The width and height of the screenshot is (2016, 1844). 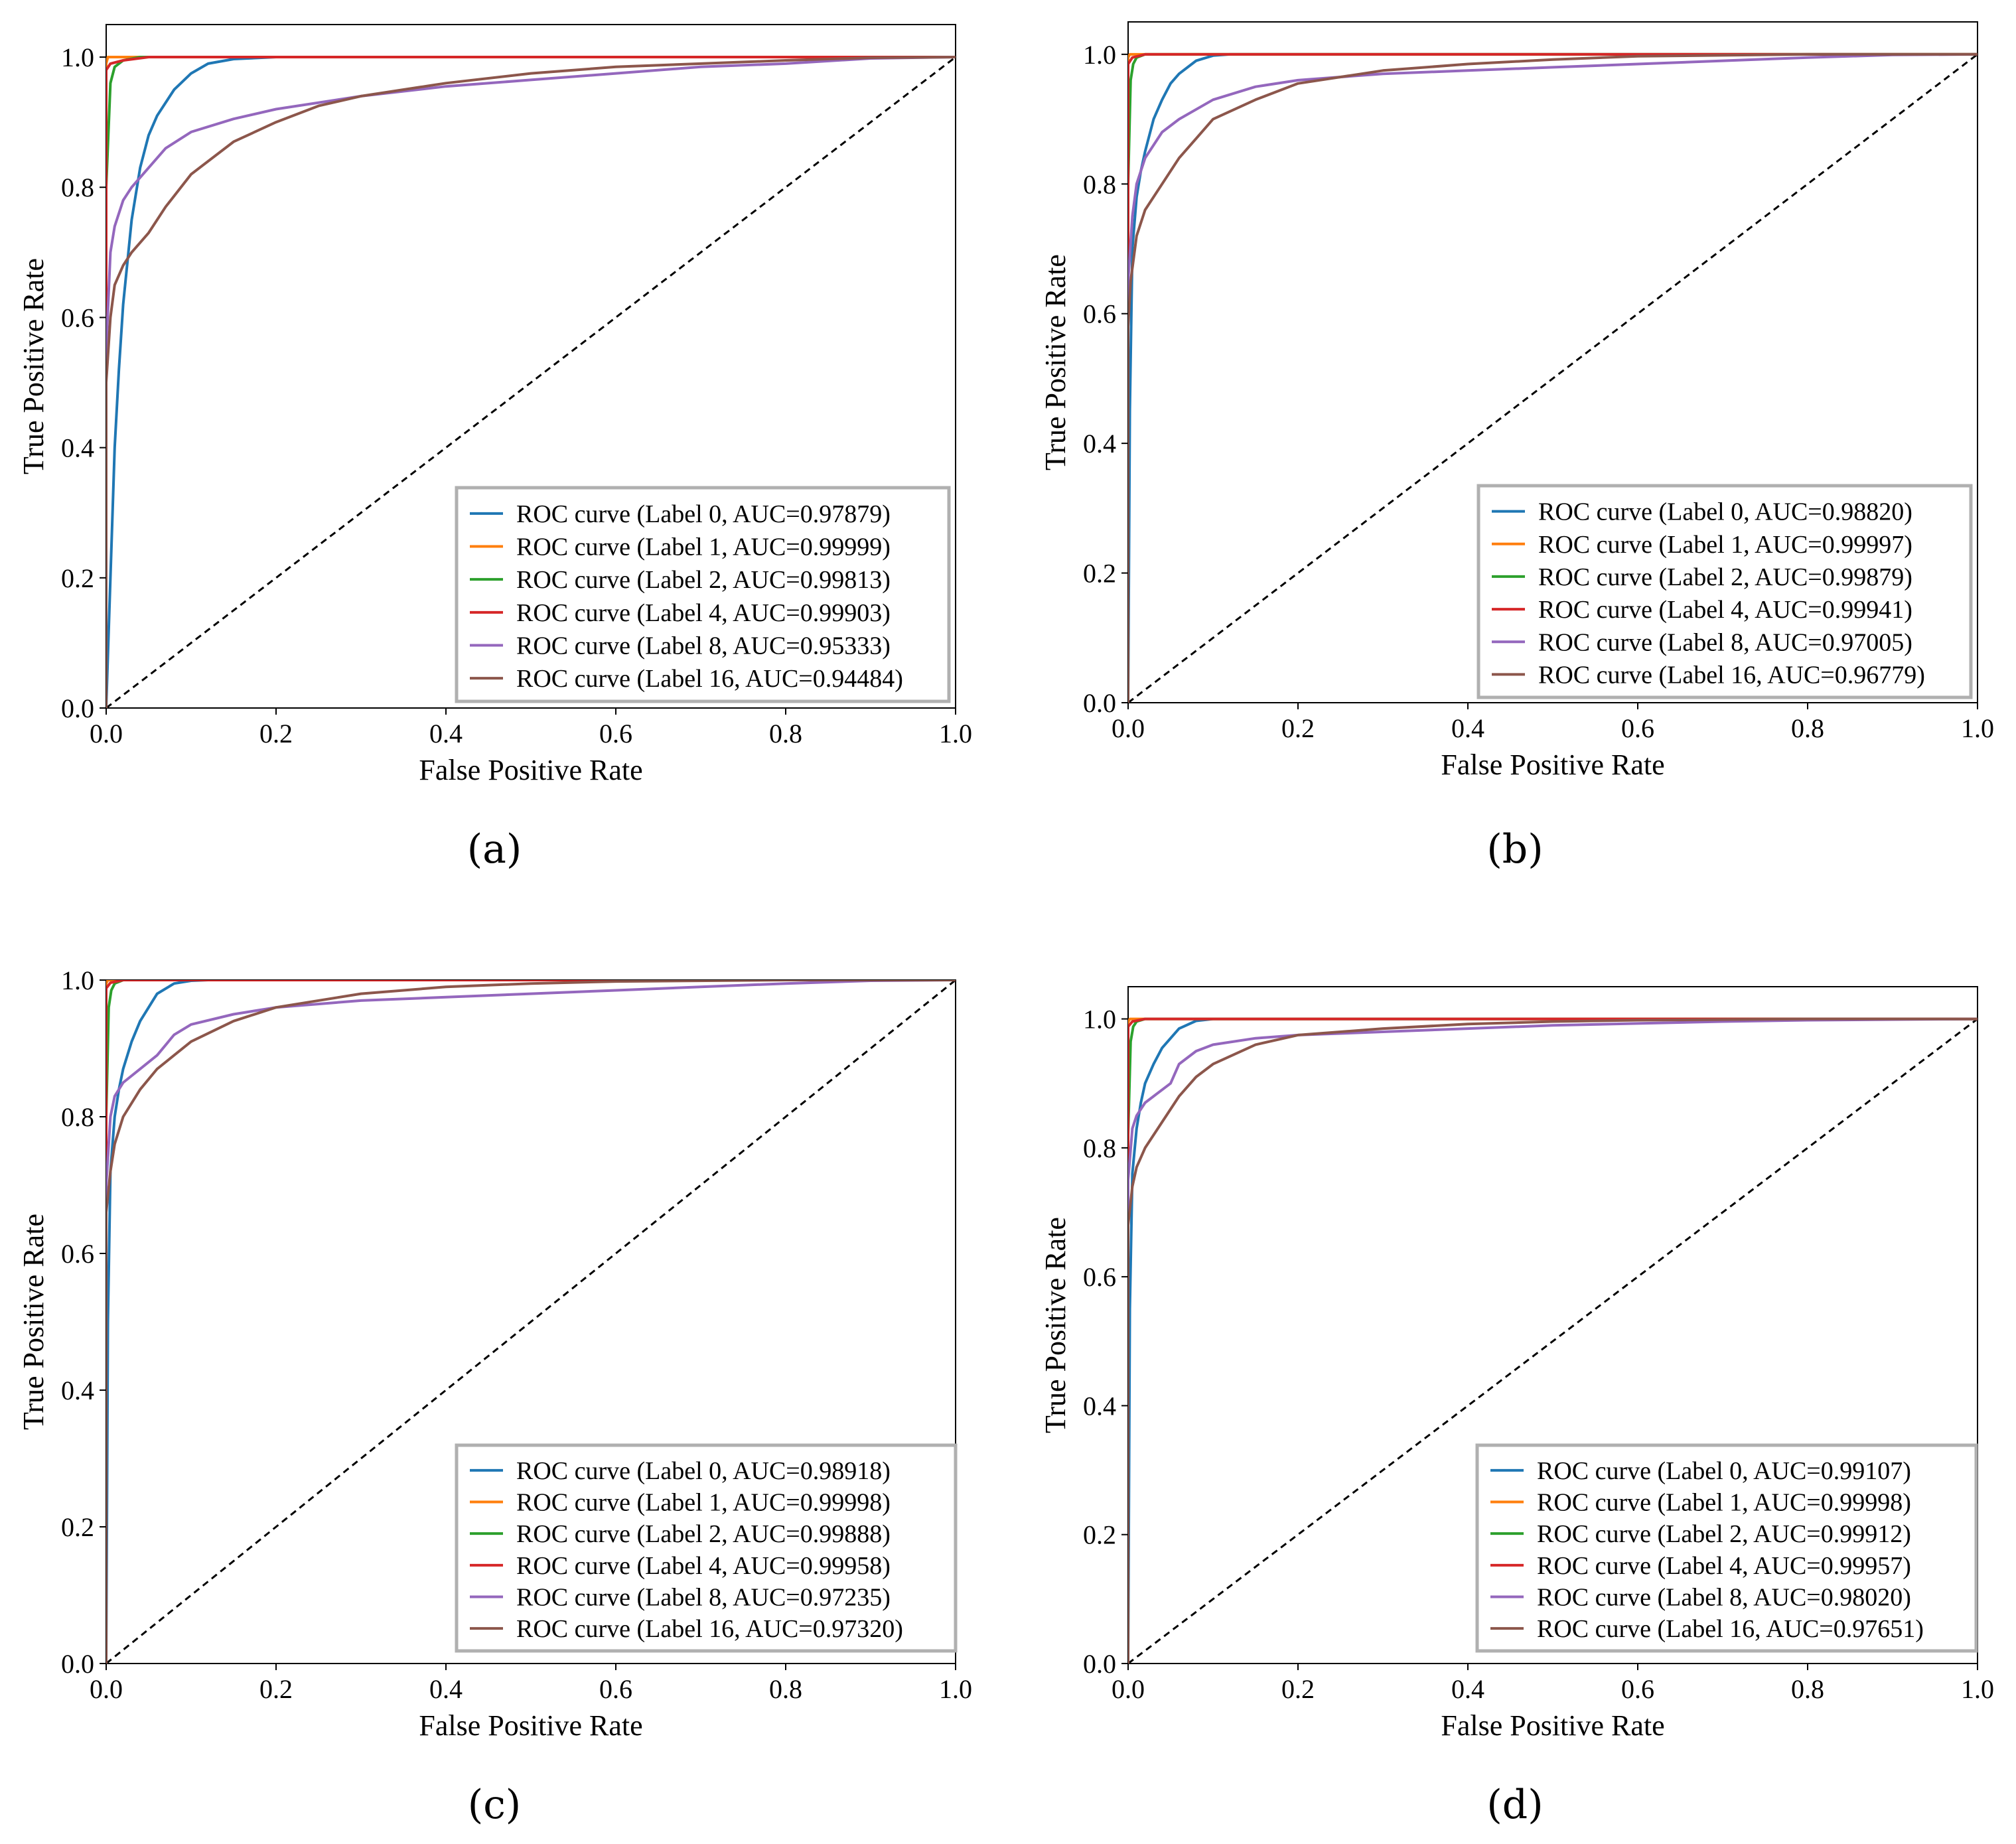 I want to click on legend-entry: ROC curve (Label 2, AUC=0.99888), so click(x=704, y=1534).